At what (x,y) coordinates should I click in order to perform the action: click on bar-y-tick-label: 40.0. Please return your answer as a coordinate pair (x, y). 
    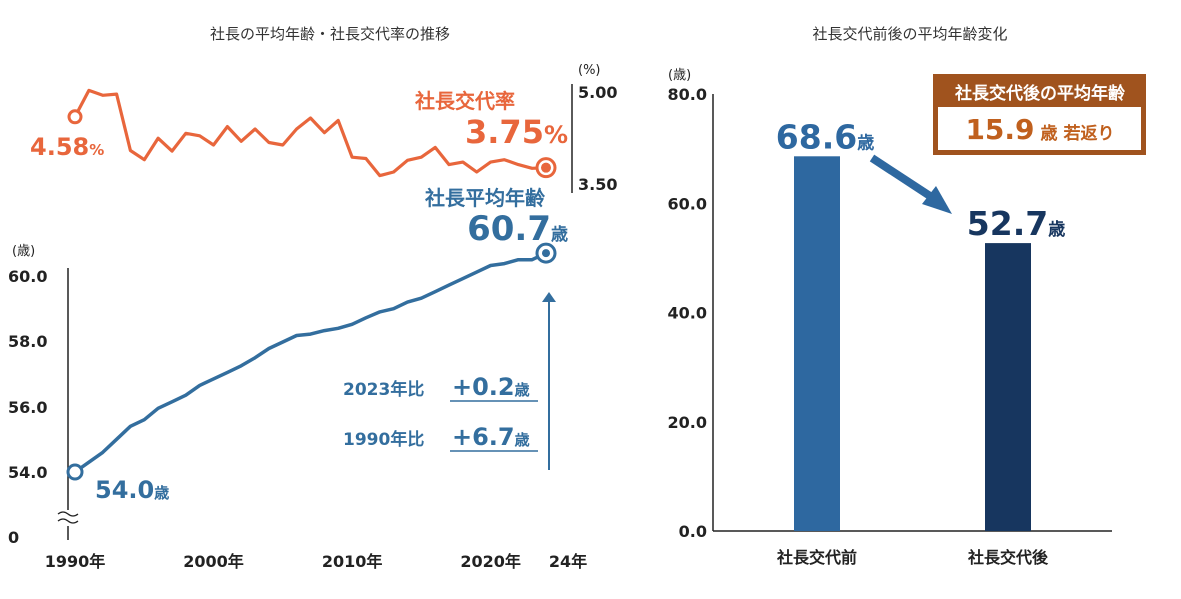
    Looking at the image, I should click on (687, 313).